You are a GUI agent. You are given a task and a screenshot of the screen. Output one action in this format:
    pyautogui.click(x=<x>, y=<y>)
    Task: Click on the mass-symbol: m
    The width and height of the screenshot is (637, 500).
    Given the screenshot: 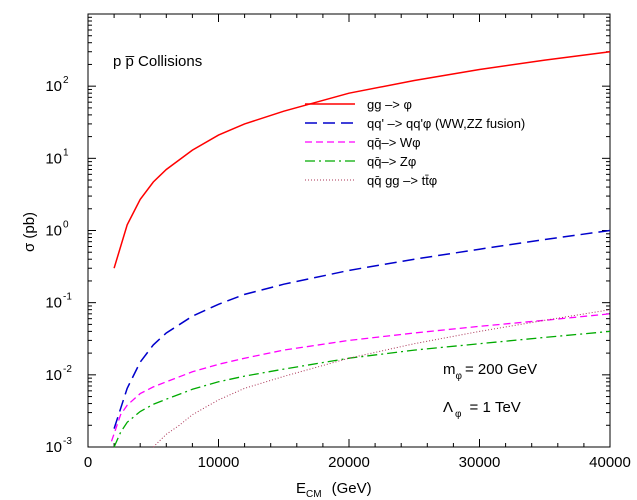 What is the action you would take?
    pyautogui.click(x=449, y=369)
    